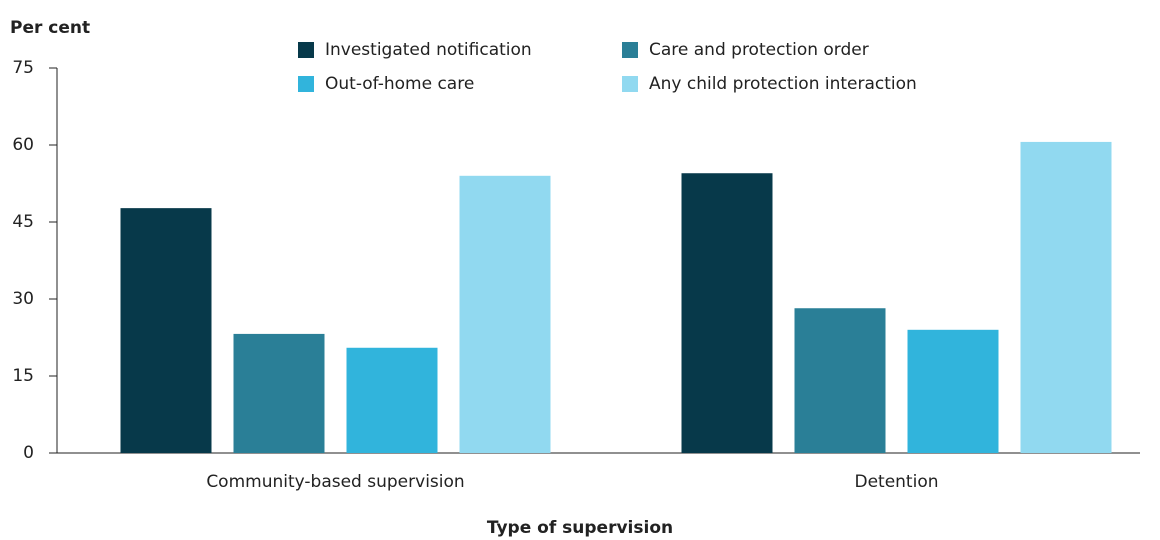  What do you see at coordinates (428, 50) in the screenshot?
I see `legend-label: Investigated notification` at bounding box center [428, 50].